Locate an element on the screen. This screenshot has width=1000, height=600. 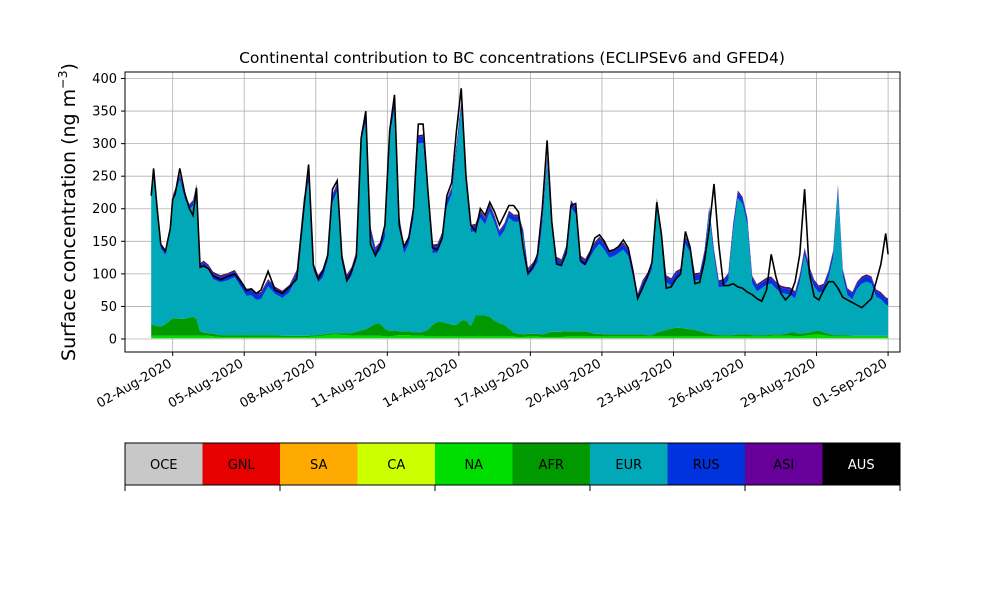
legend-swatch-ca is located at coordinates (396, 464).